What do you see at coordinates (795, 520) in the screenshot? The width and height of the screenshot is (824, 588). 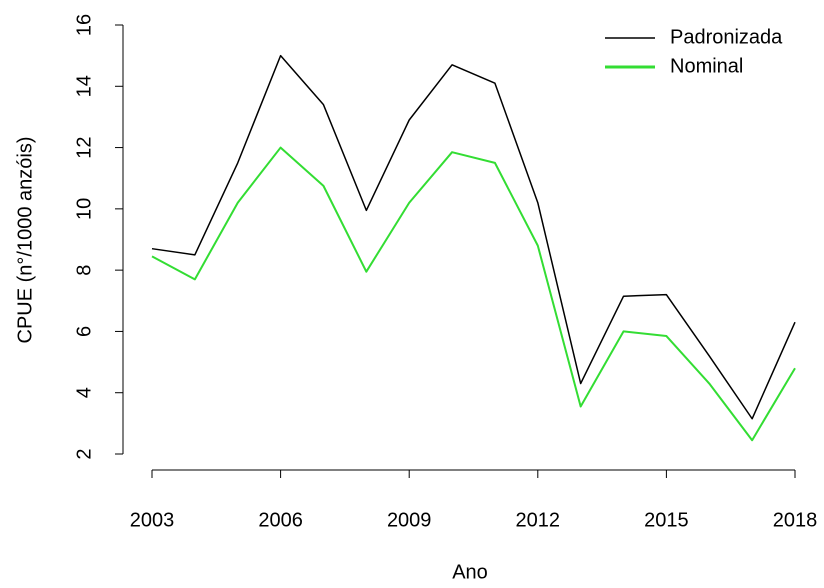 I see `x-tick-label: 2018` at bounding box center [795, 520].